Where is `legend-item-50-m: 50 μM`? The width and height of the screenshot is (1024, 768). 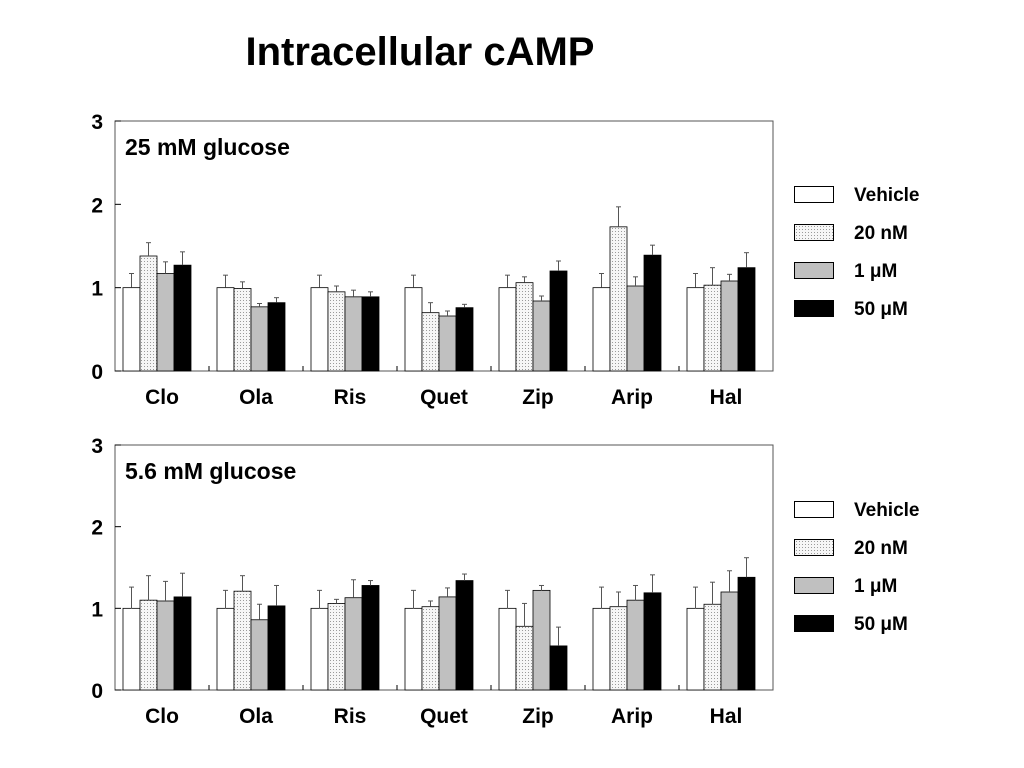
legend-item-50-m: 50 μM is located at coordinates (890, 318).